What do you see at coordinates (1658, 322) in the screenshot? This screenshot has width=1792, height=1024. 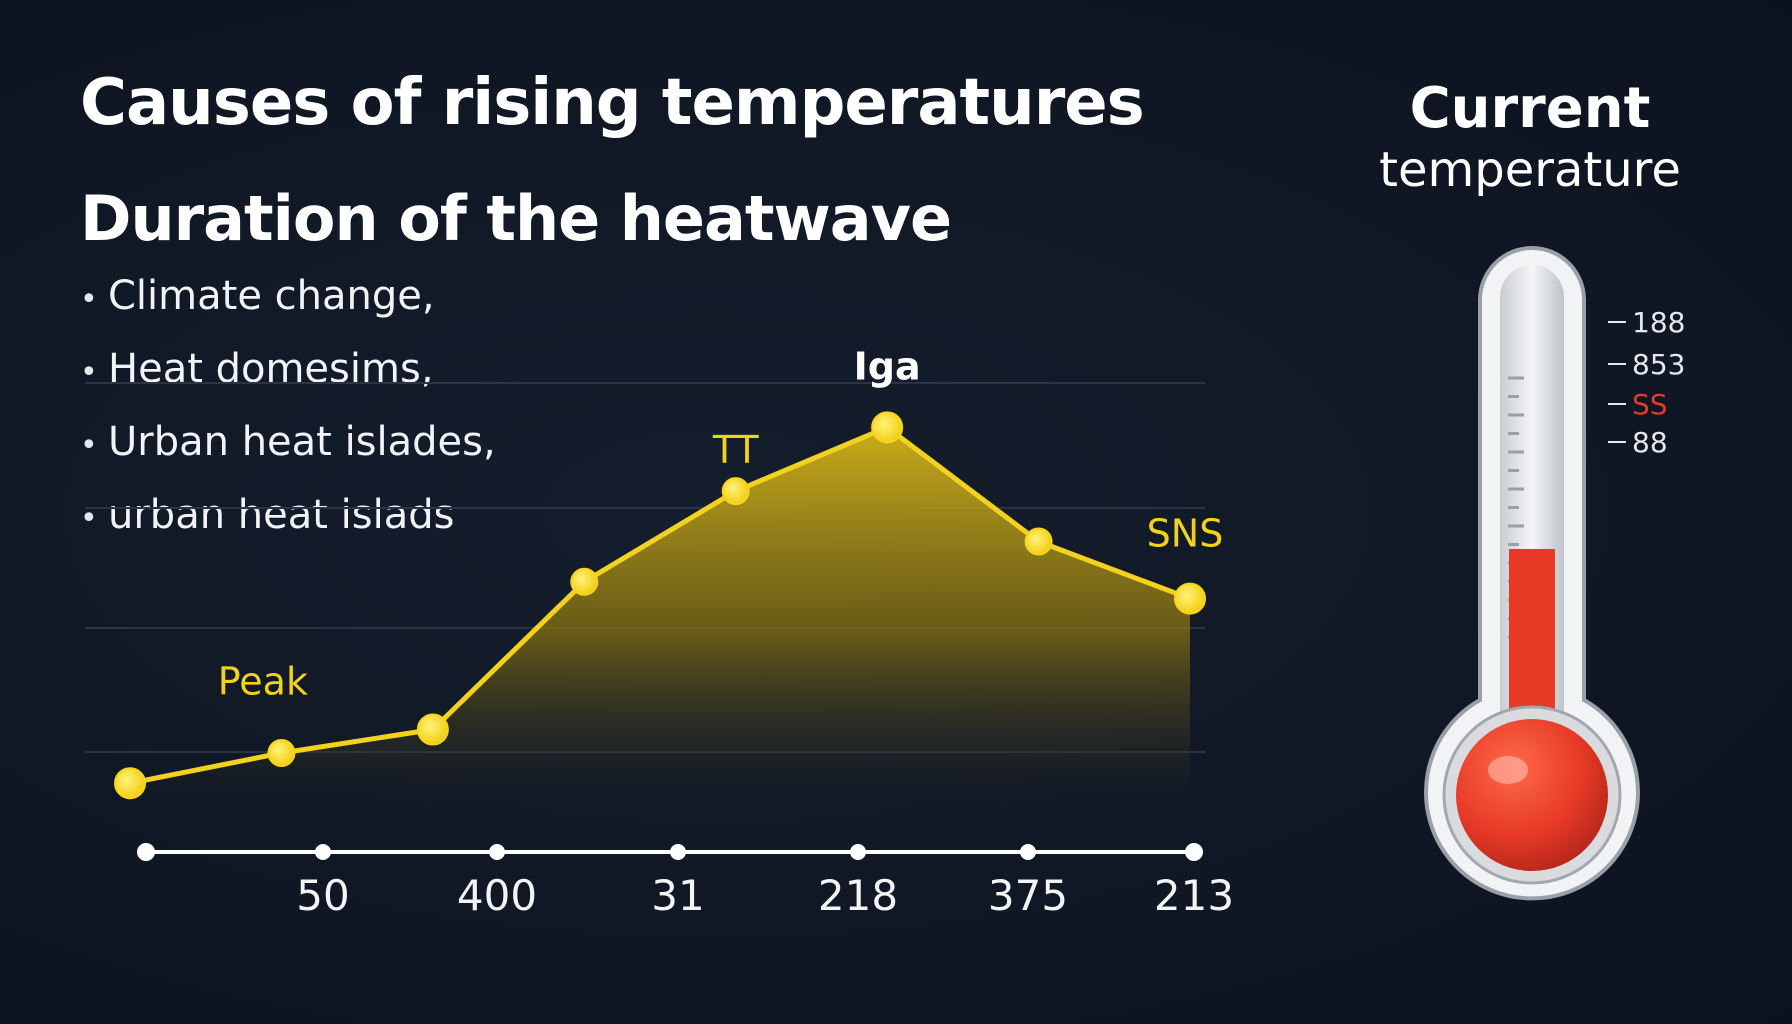 I see `scale-label: 188` at bounding box center [1658, 322].